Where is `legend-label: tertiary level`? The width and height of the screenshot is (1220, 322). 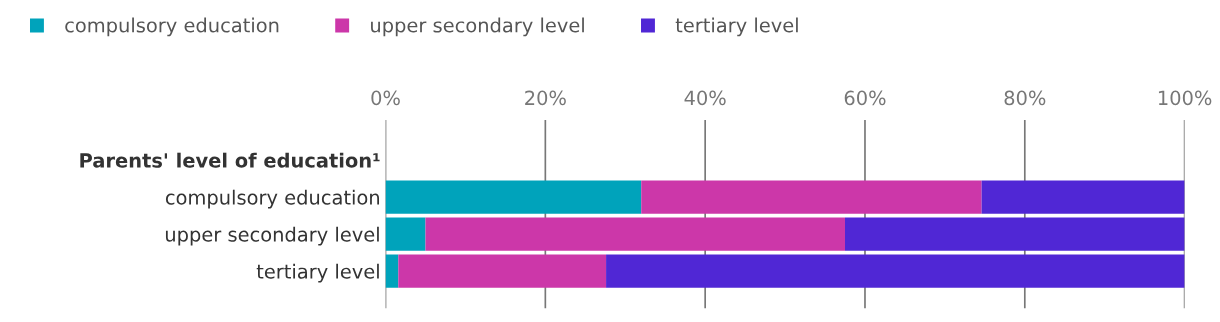
legend-label: tertiary level is located at coordinates (736, 27).